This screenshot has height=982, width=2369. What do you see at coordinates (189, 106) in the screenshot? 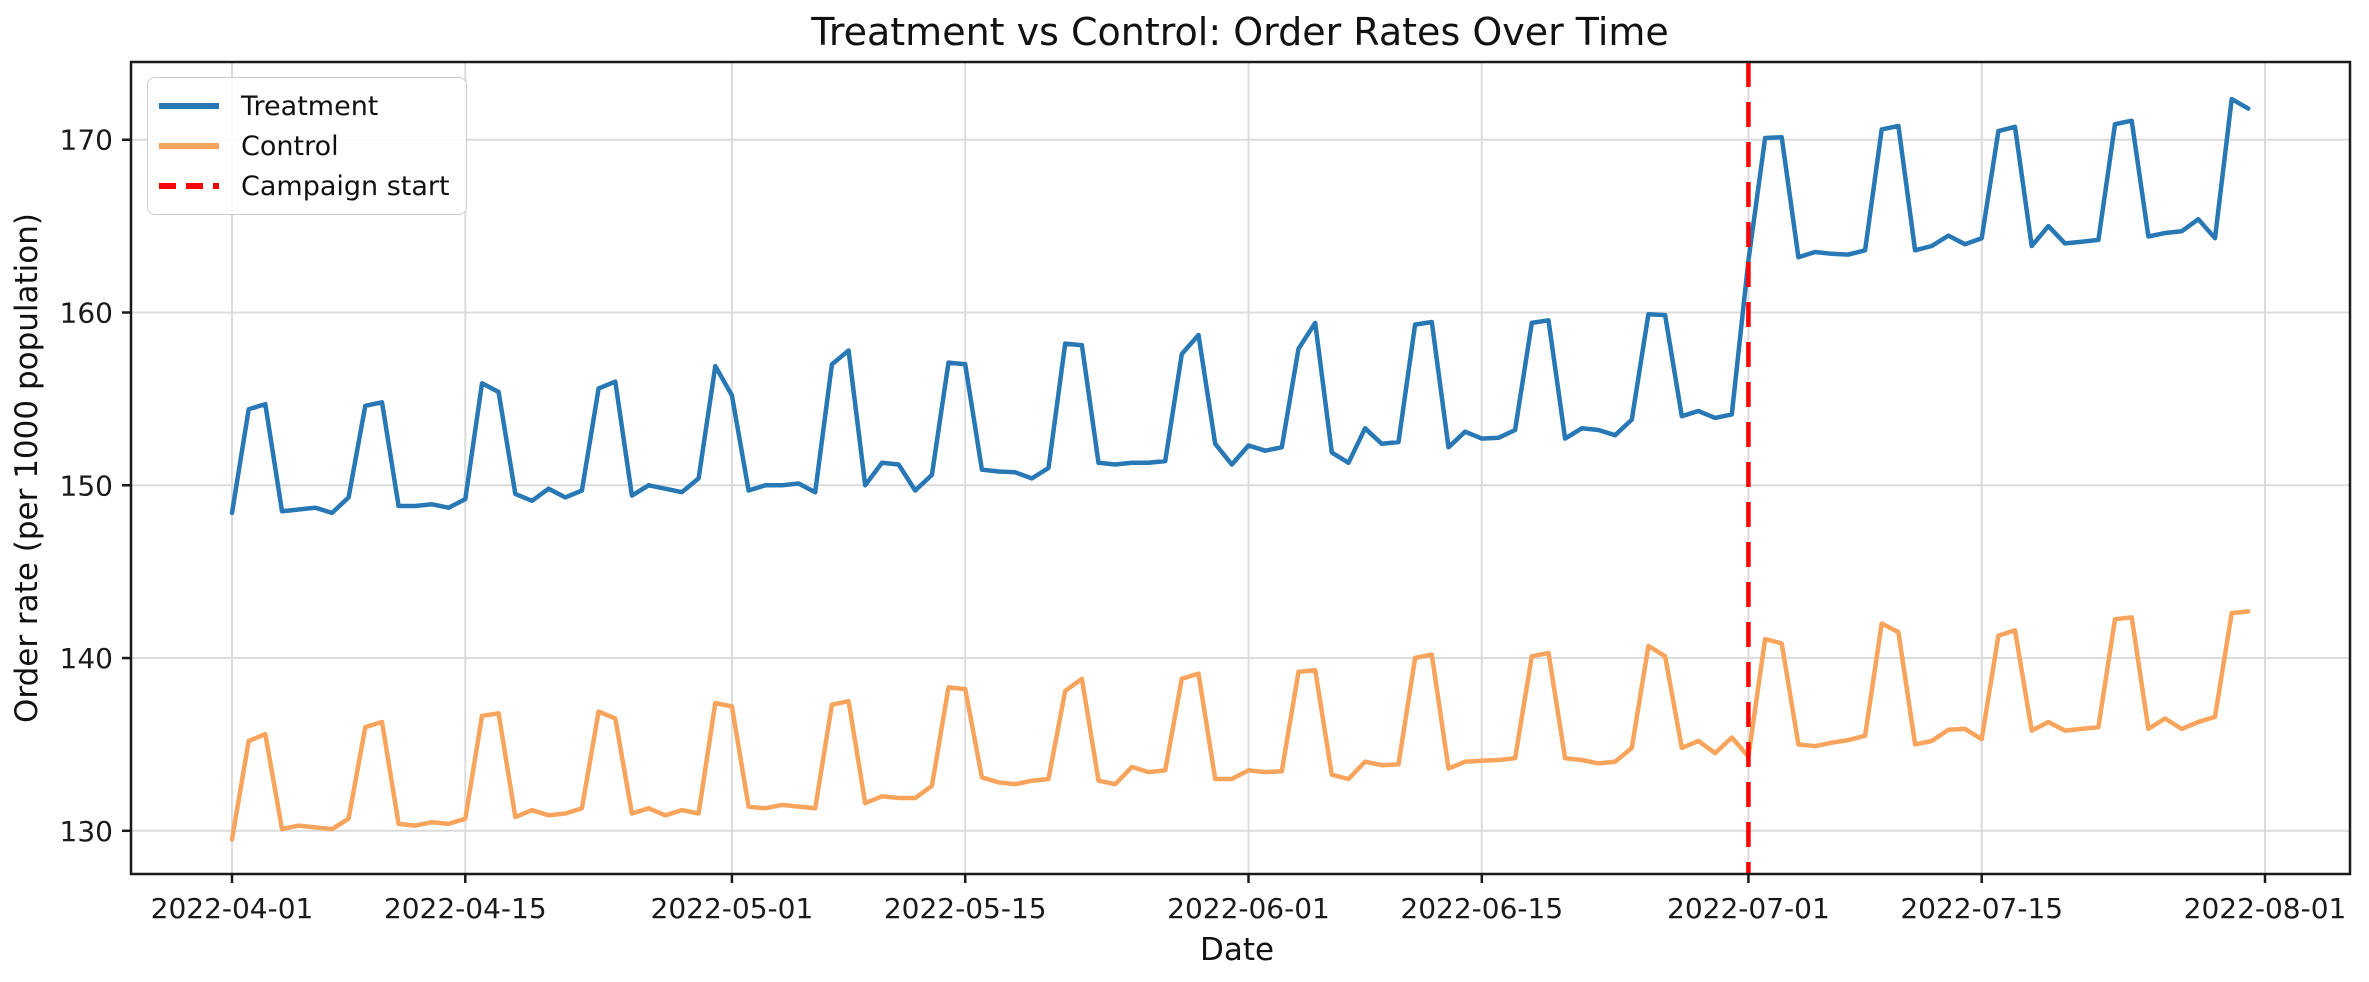
I see `treatment-line-swatch-icon` at bounding box center [189, 106].